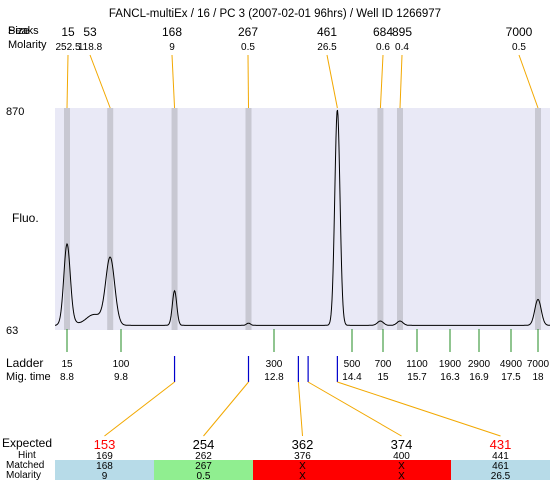  I want to click on ladder-time: 16.3, so click(450, 377).